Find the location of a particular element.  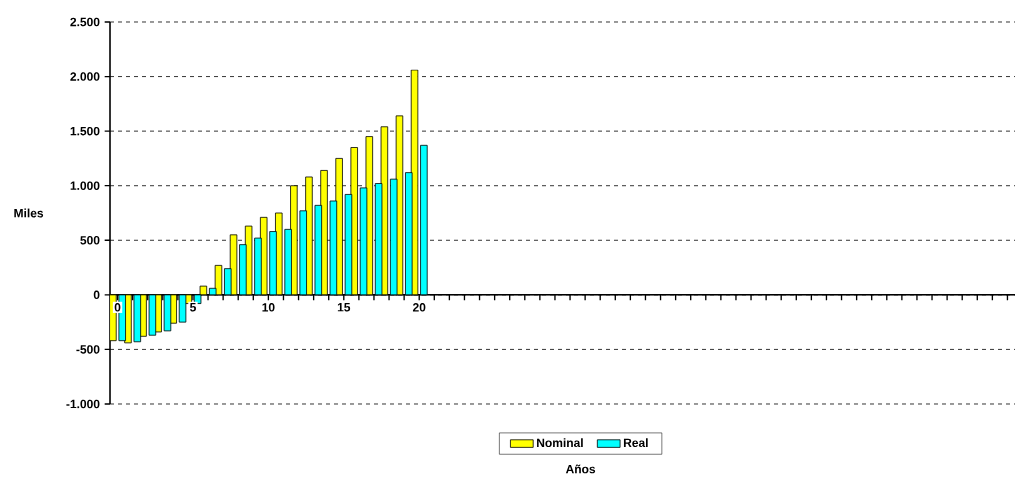

y-tick-label: 2.500 is located at coordinates (85, 22).